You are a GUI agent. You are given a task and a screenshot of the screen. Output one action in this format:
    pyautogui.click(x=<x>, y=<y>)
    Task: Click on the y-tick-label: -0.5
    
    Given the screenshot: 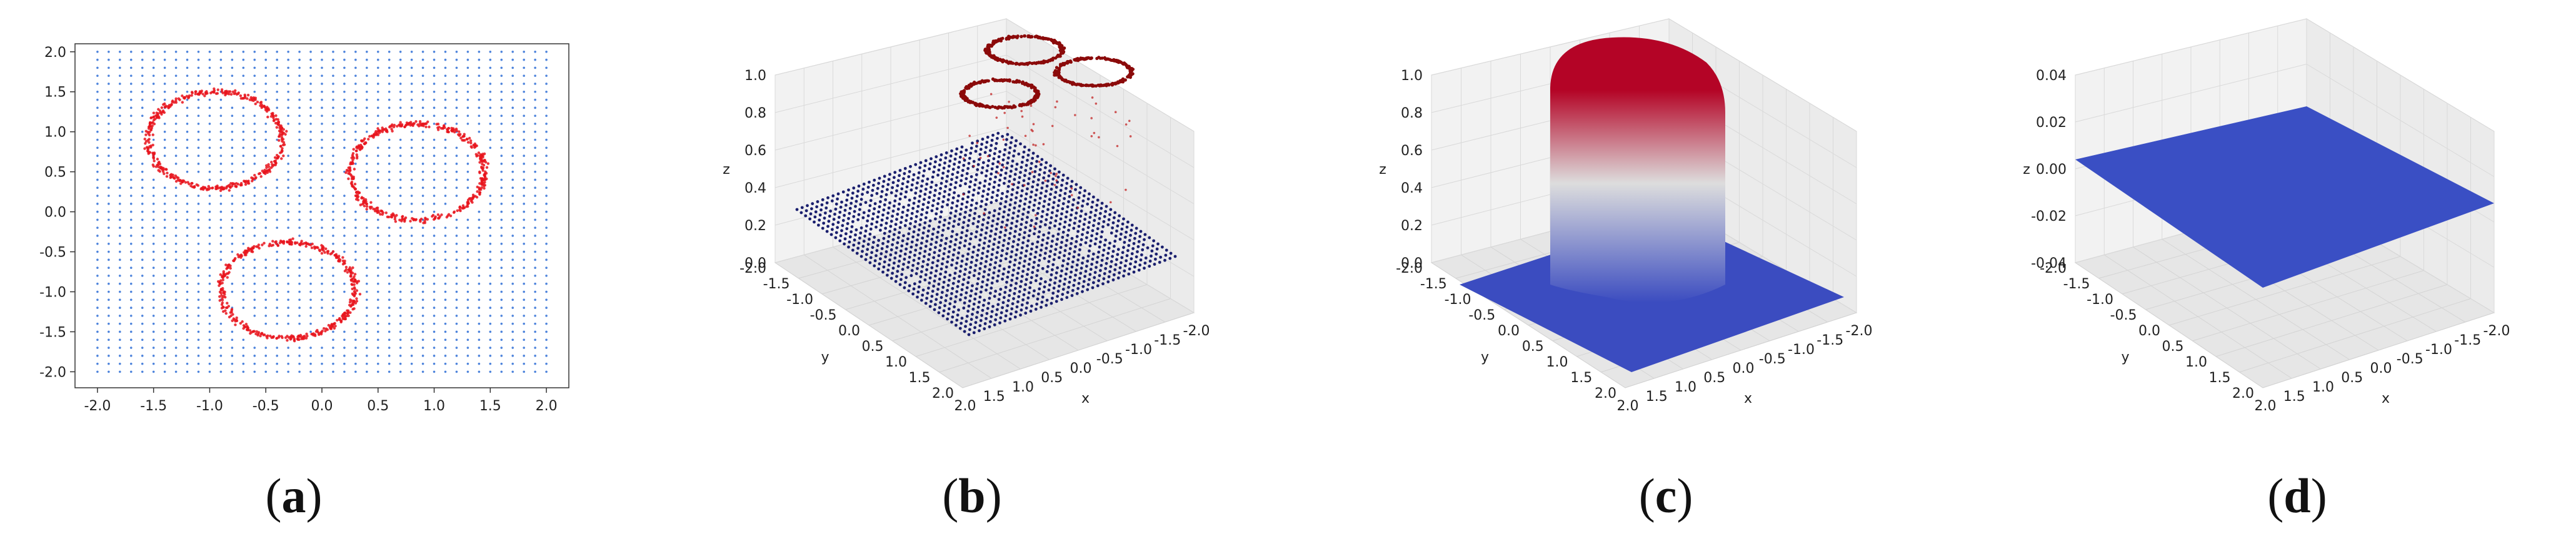 What is the action you would take?
    pyautogui.click(x=52, y=253)
    